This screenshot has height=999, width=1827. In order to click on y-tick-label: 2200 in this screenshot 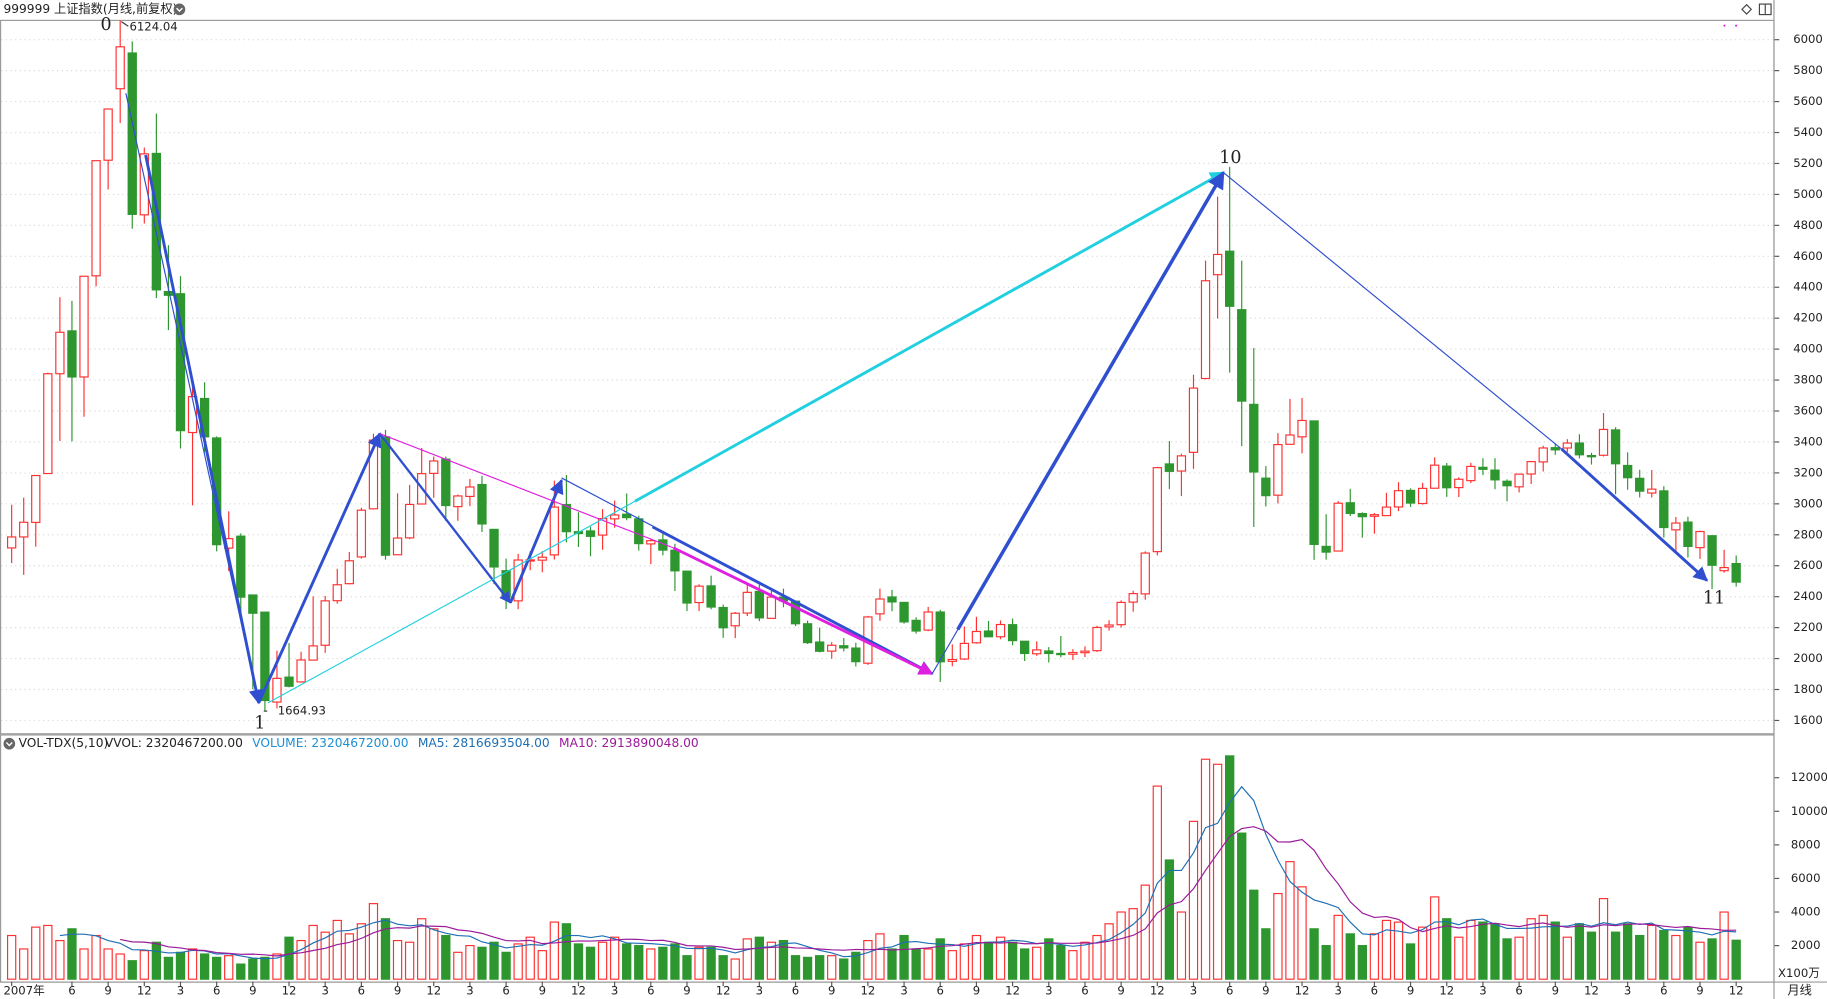, I will do `click(1808, 627)`.